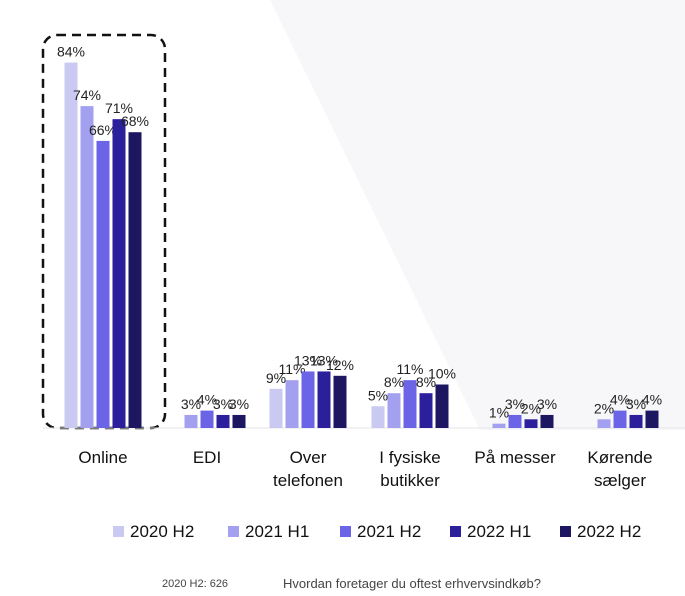 This screenshot has height=596, width=685. Describe the element at coordinates (442, 374) in the screenshot. I see `data-label: 10%` at that location.